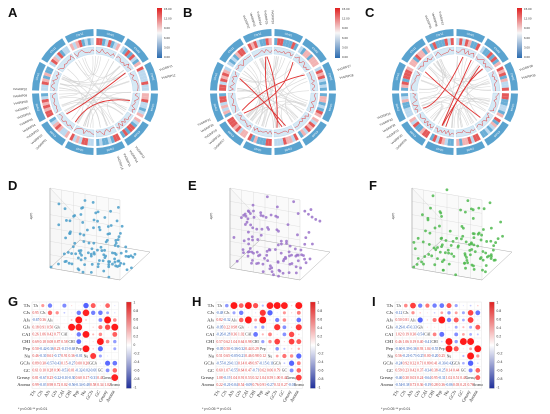 This screenshot has width=550, height=414. What do you see at coordinates (497, 134) in the screenshot?
I see `chromosome-label: Chr05` at bounding box center [497, 134].